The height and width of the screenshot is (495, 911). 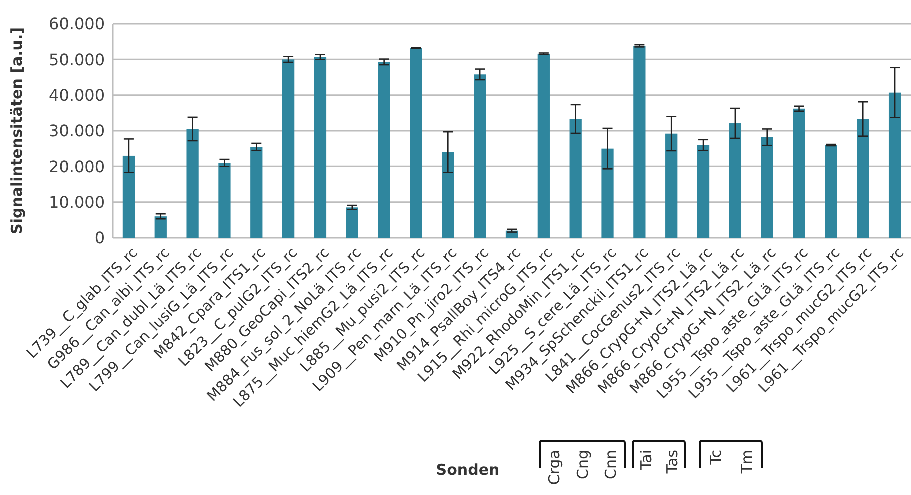 I want to click on y-tick-label: 0, so click(x=99, y=238).